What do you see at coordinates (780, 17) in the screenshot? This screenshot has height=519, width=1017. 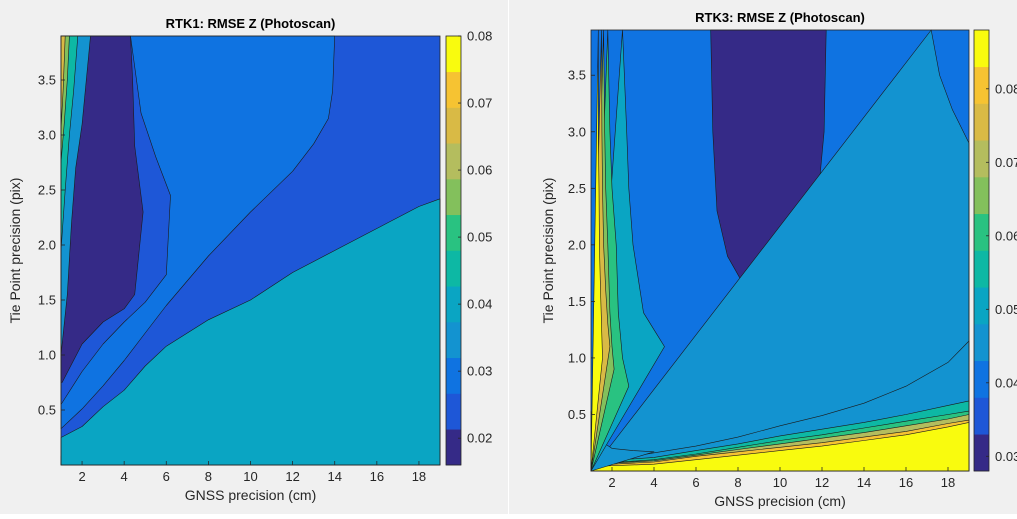 I see `chart-title: RTK3: RMSE Z (Photoscan)` at bounding box center [780, 17].